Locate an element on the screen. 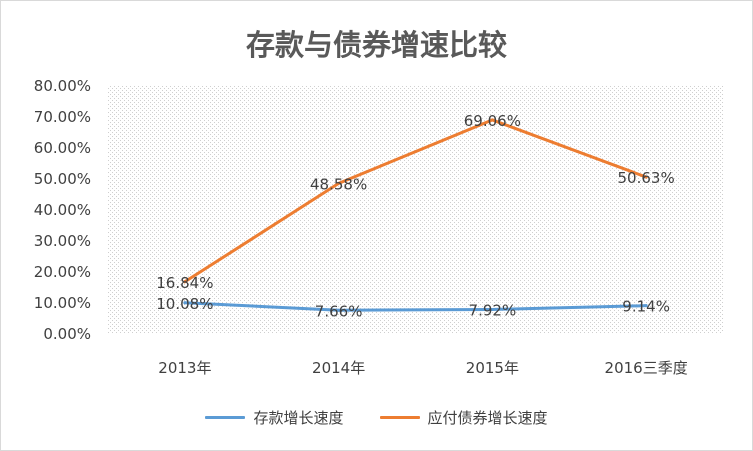 This screenshot has height=451, width=753. legend-item: 应付债券增长速度 is located at coordinates (463, 417).